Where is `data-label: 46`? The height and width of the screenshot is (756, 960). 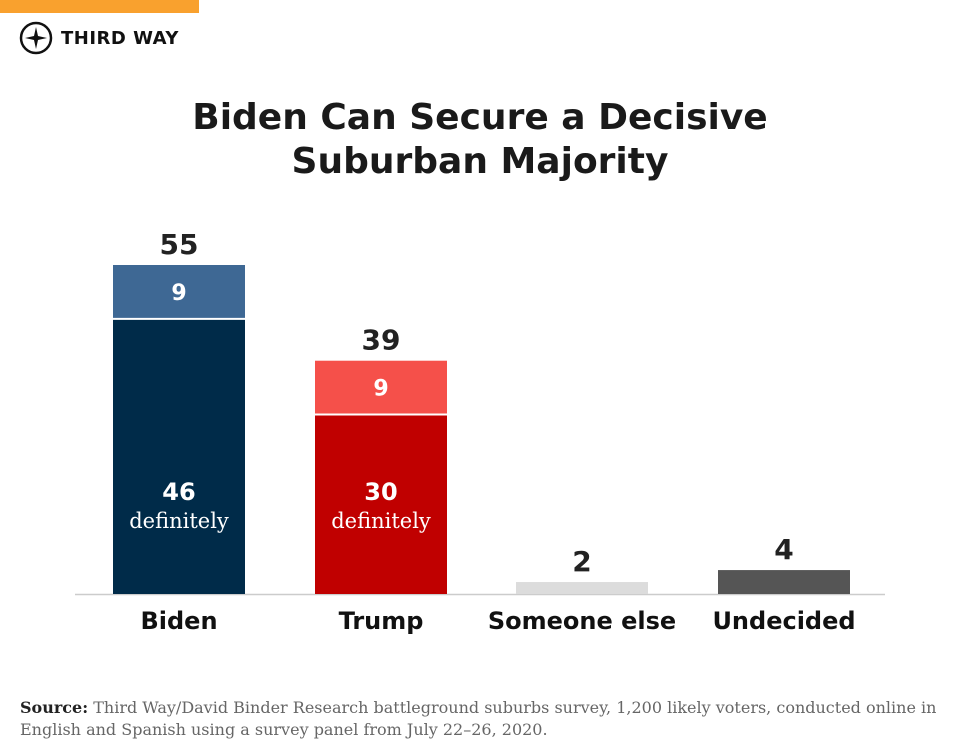 data-label: 46 is located at coordinates (178, 492).